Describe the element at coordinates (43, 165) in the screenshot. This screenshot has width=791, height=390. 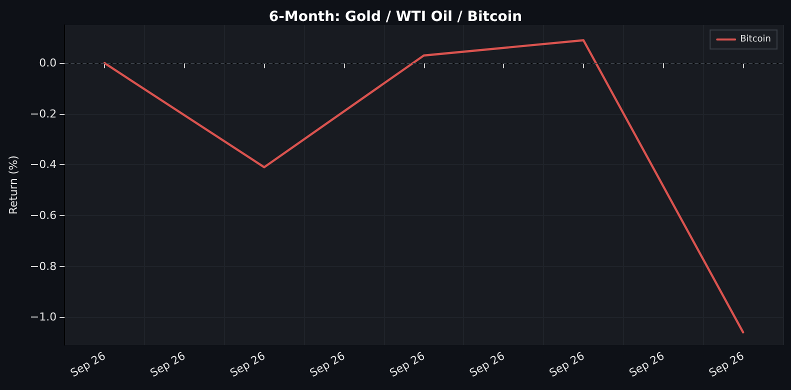
I see `y-tick-label: −0.4` at that location.